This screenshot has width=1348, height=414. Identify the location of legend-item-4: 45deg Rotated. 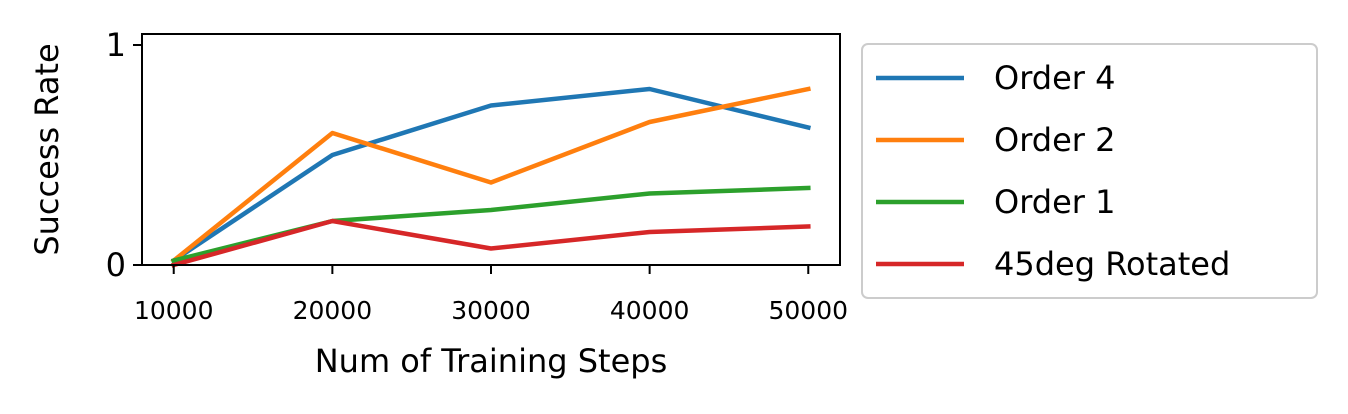
(1053, 264).